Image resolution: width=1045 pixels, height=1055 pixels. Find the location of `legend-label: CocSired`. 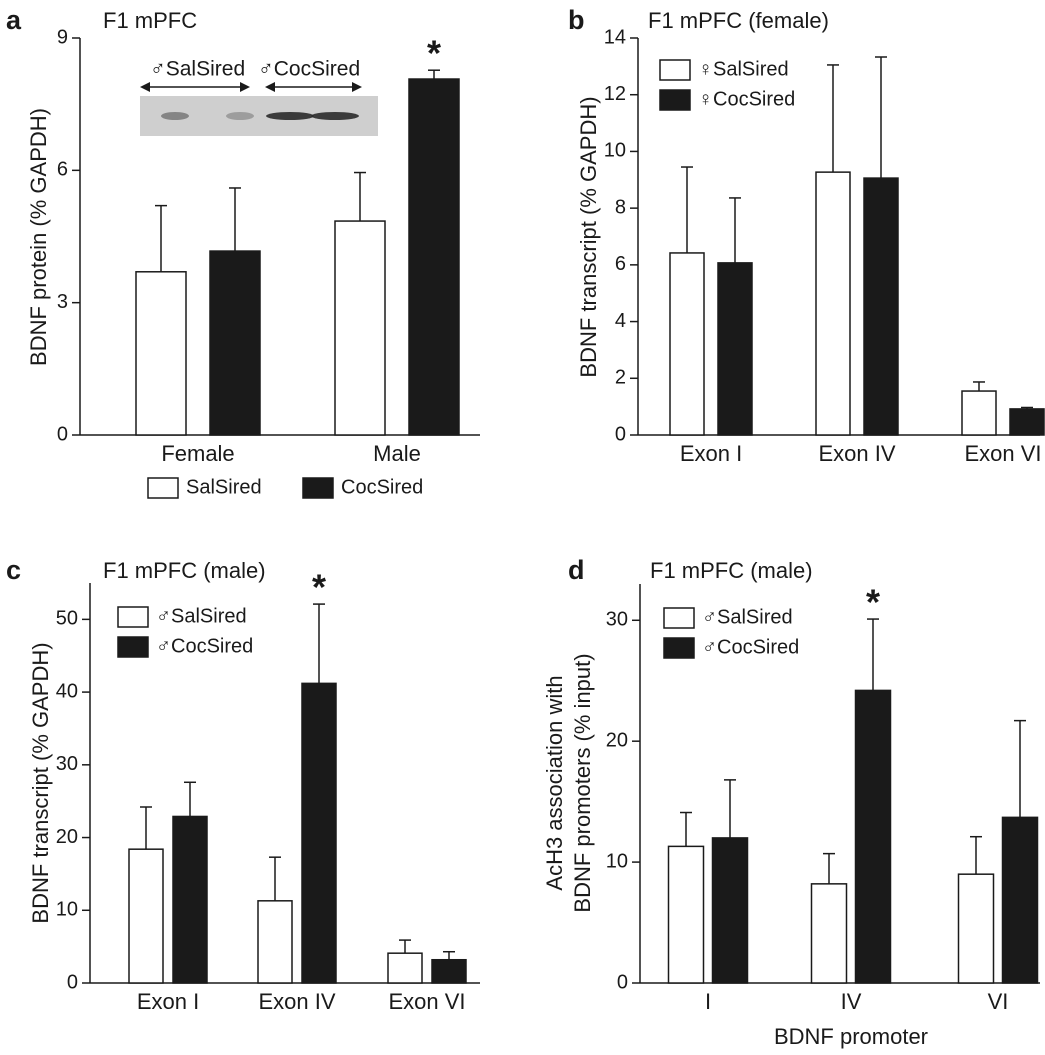

legend-label: CocSired is located at coordinates (382, 487).